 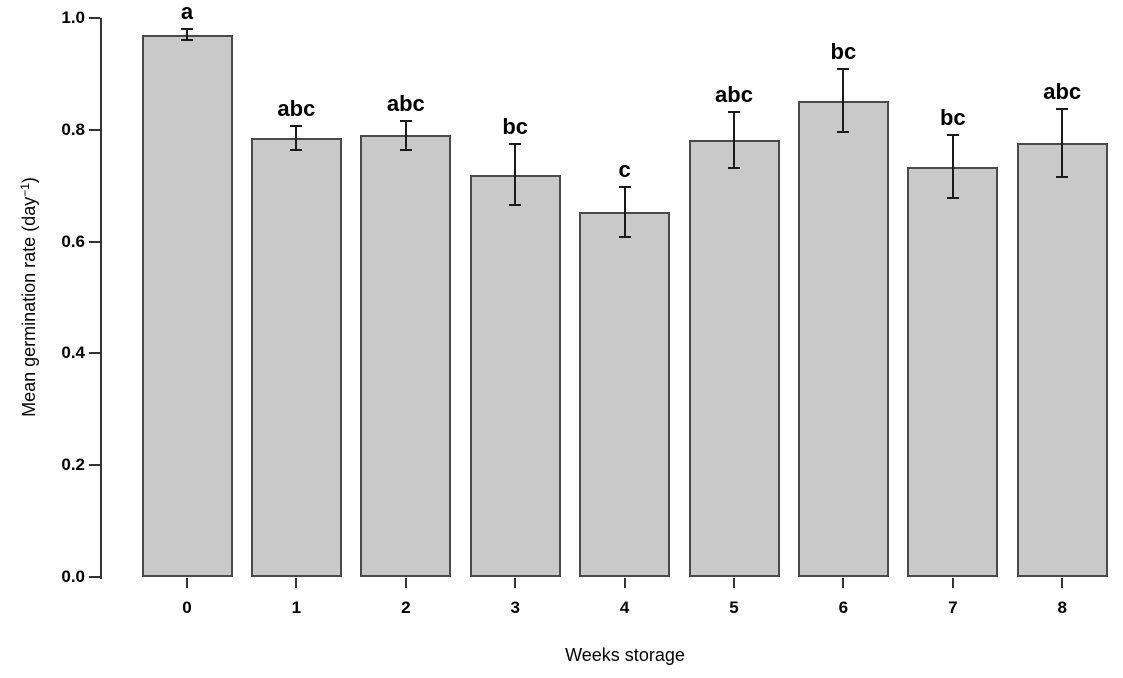 What do you see at coordinates (25, 190) in the screenshot?
I see `y-axis-title-superscript: −1` at bounding box center [25, 190].